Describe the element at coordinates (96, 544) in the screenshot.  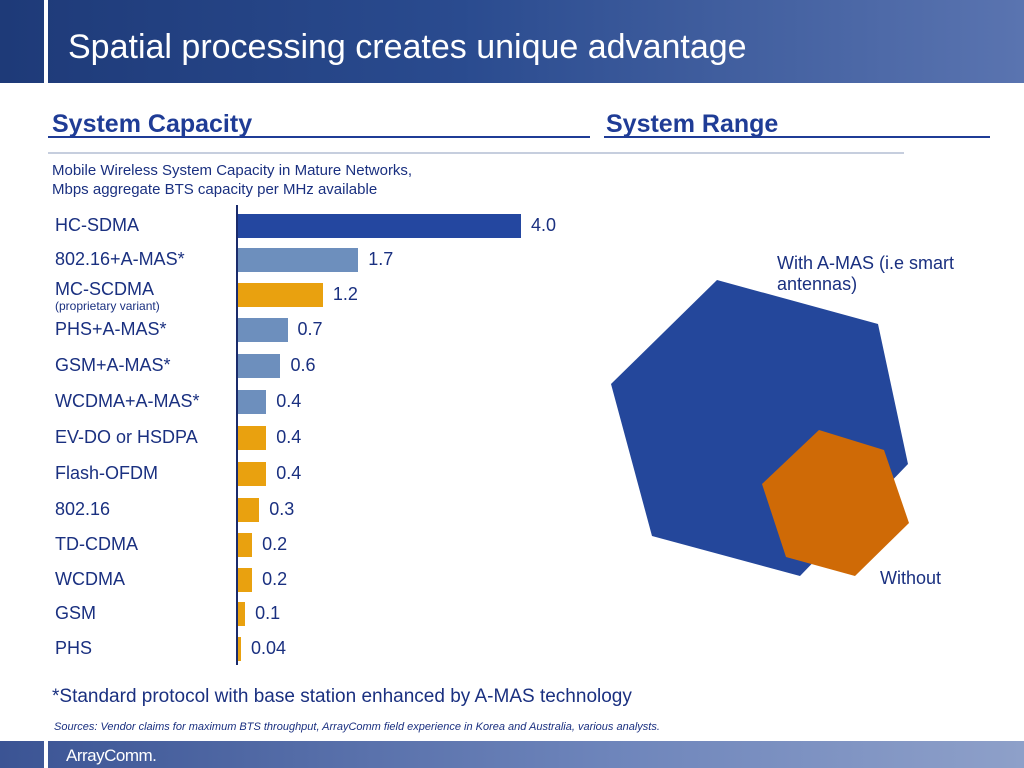
I see `category-label: TD-CDMA` at that location.